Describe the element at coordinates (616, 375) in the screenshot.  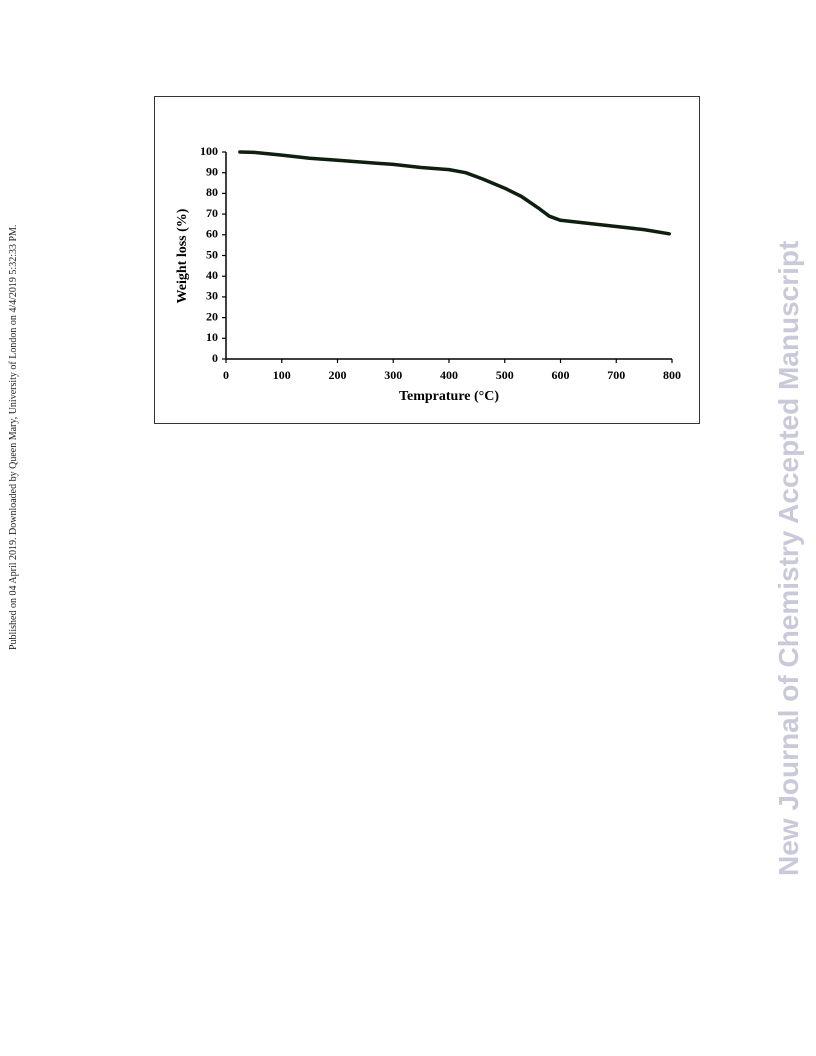
I see `x-tick-label: 700` at that location.